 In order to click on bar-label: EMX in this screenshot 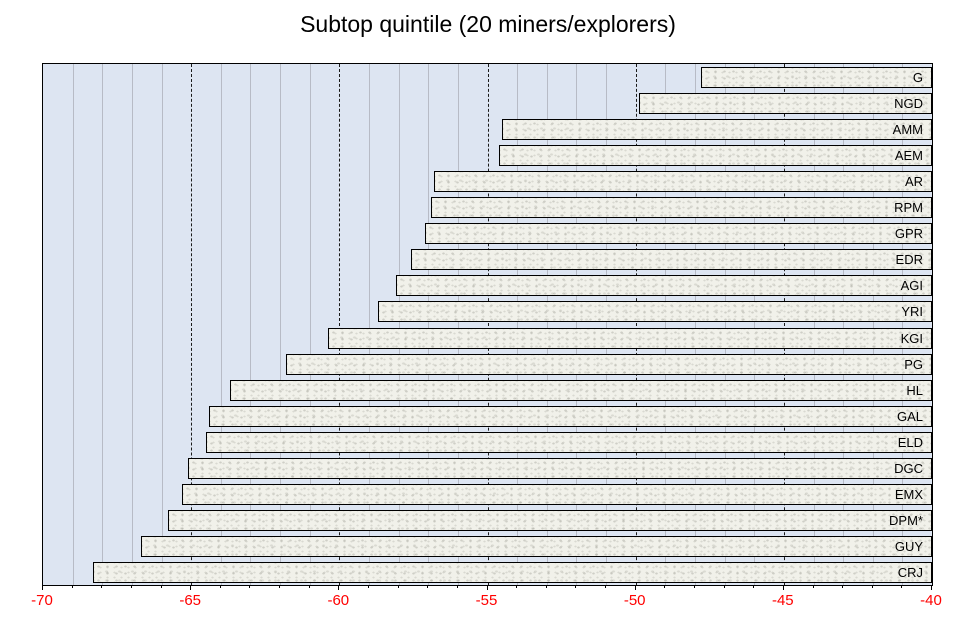, I will do `click(908, 494)`.